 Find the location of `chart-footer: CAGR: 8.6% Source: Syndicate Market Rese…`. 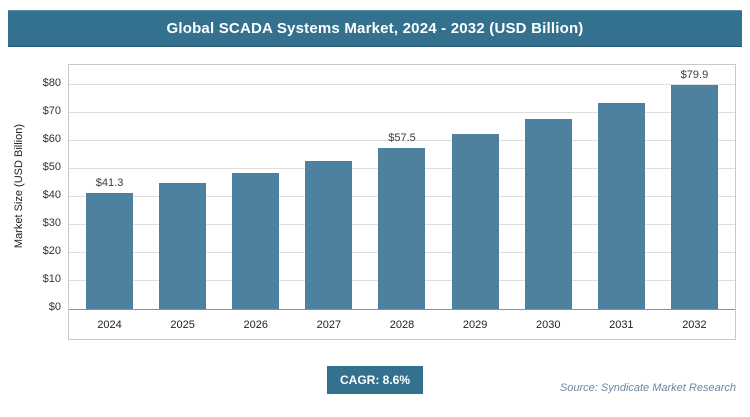

chart-footer: CAGR: 8.6% Source: Syndicate Market Rese… is located at coordinates (375, 384).